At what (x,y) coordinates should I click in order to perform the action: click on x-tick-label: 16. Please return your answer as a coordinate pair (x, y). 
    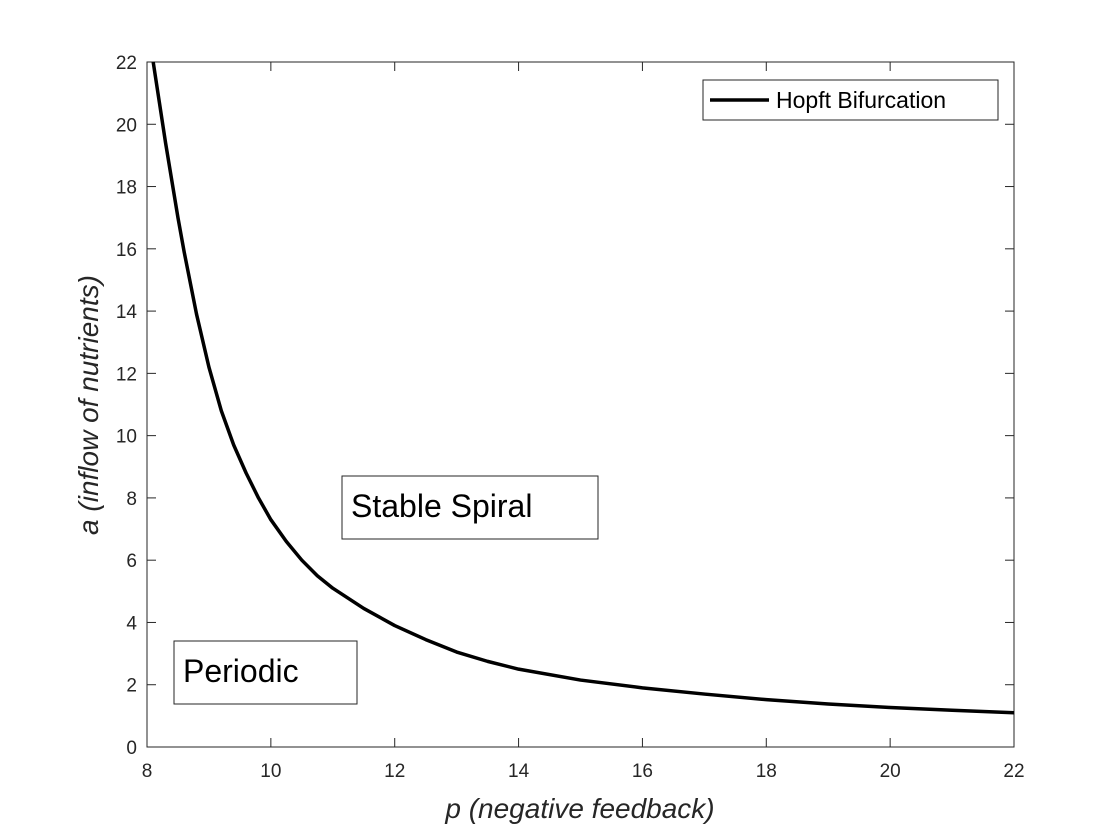
    Looking at the image, I should click on (642, 771).